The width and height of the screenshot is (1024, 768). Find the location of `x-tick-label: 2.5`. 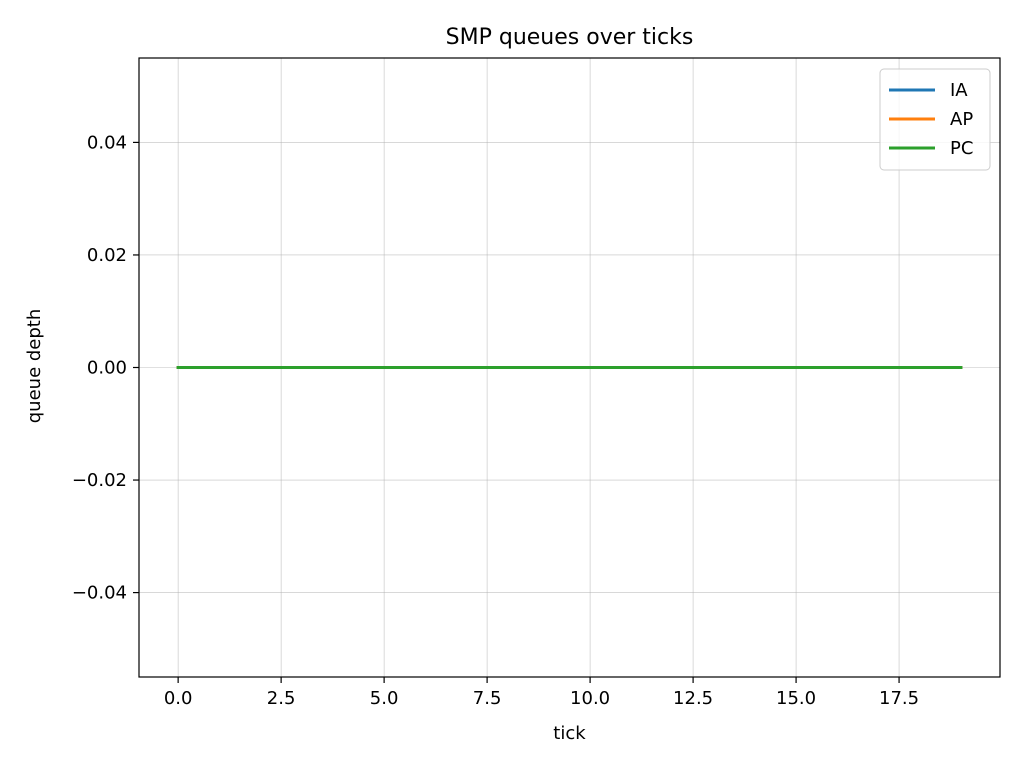

x-tick-label: 2.5 is located at coordinates (281, 698).